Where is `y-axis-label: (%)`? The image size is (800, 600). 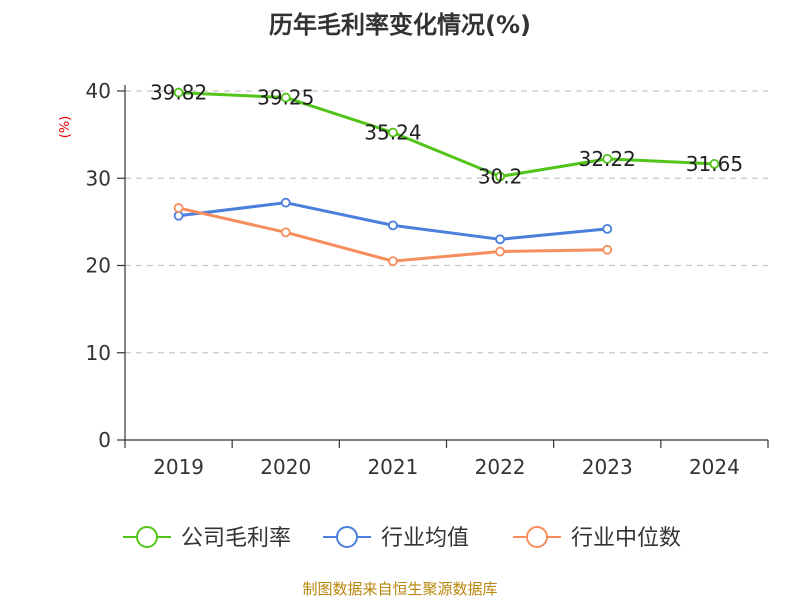 y-axis-label: (%) is located at coordinates (65, 127).